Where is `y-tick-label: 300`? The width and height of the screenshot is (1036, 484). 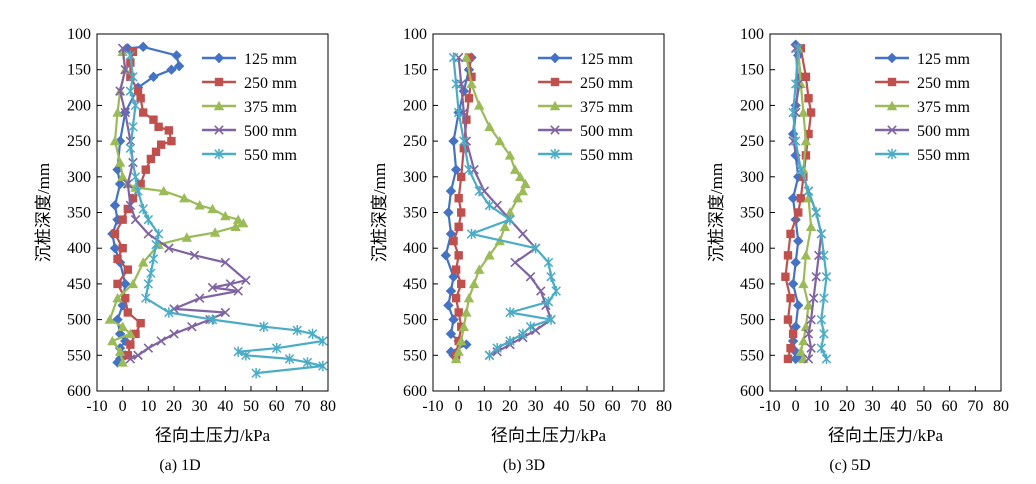 y-tick-label: 300 is located at coordinates (415, 177).